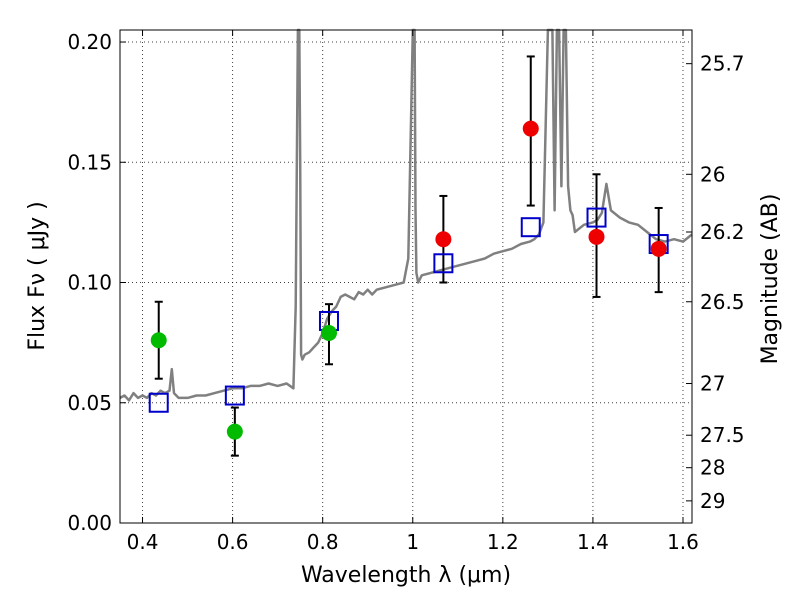 This screenshot has width=800, height=600. What do you see at coordinates (712, 468) in the screenshot?
I see `right-tick-label: 28` at bounding box center [712, 468].